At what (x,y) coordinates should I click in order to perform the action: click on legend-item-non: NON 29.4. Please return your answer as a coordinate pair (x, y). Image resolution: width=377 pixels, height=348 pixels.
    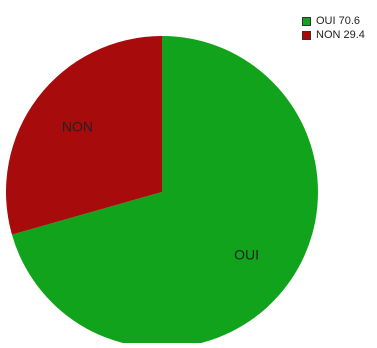
    Looking at the image, I should click on (333, 35).